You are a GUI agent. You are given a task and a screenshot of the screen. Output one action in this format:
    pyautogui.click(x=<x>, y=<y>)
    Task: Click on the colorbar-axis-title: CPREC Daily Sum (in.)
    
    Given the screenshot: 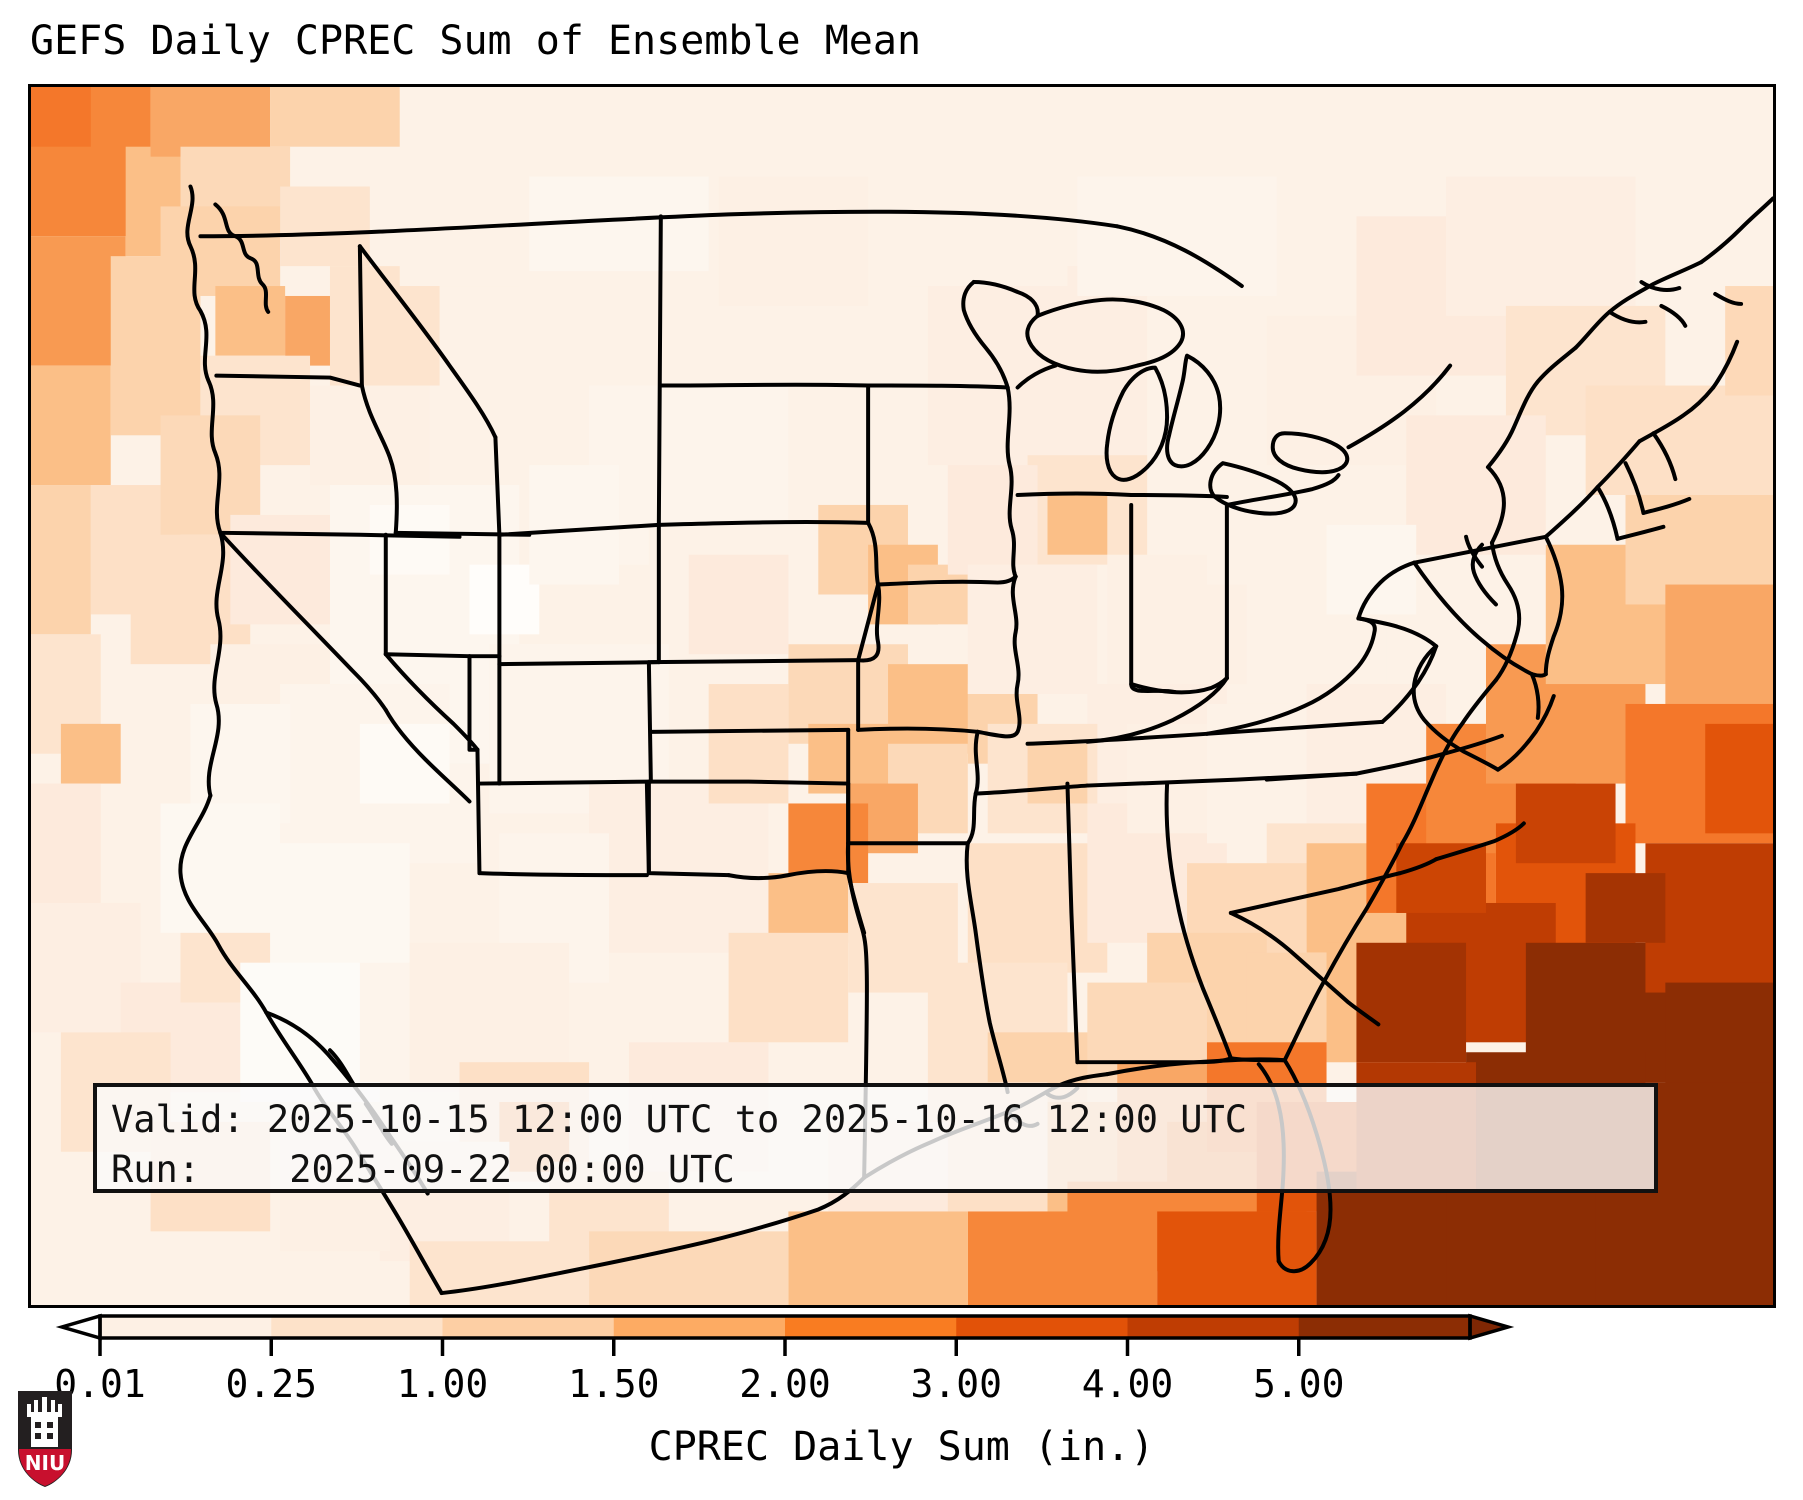 What is the action you would take?
    pyautogui.click(x=901, y=1447)
    